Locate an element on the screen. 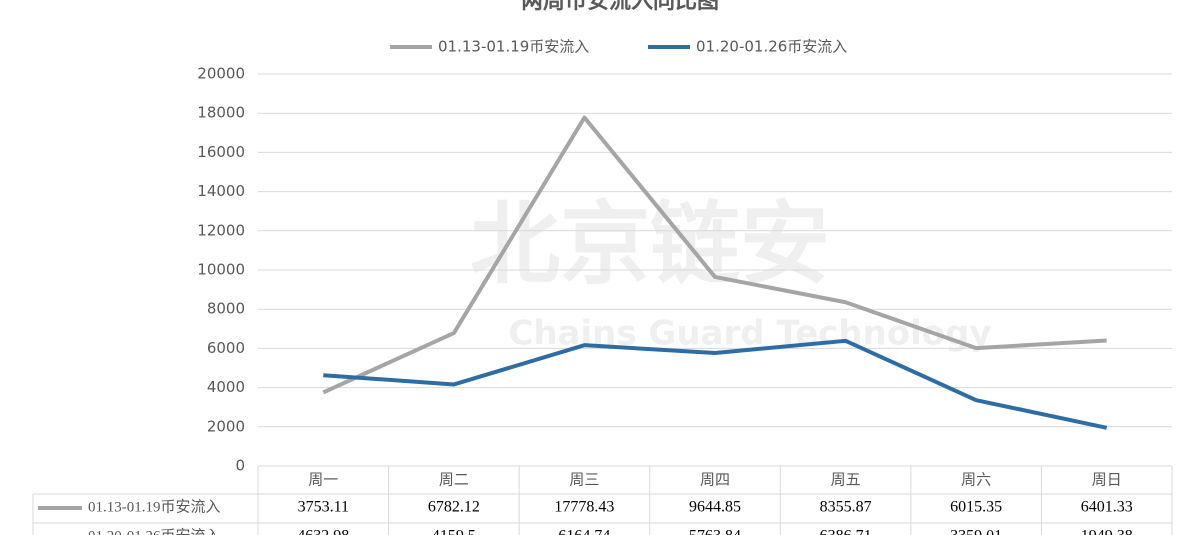 Image resolution: width=1204 pixels, height=535 pixels. table-cell: 8355.87 is located at coordinates (846, 507).